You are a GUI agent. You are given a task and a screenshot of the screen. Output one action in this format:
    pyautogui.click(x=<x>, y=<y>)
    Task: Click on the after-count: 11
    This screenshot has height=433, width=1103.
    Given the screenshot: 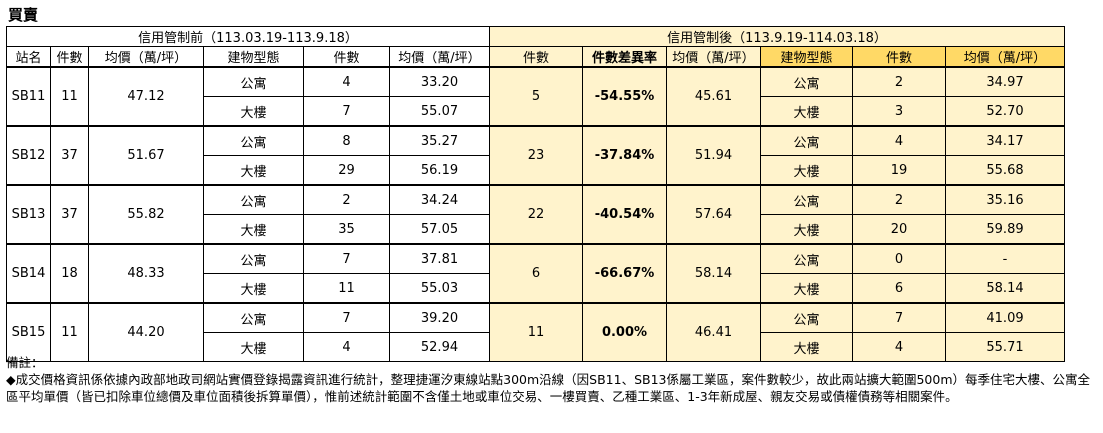 What is the action you would take?
    pyautogui.click(x=536, y=332)
    